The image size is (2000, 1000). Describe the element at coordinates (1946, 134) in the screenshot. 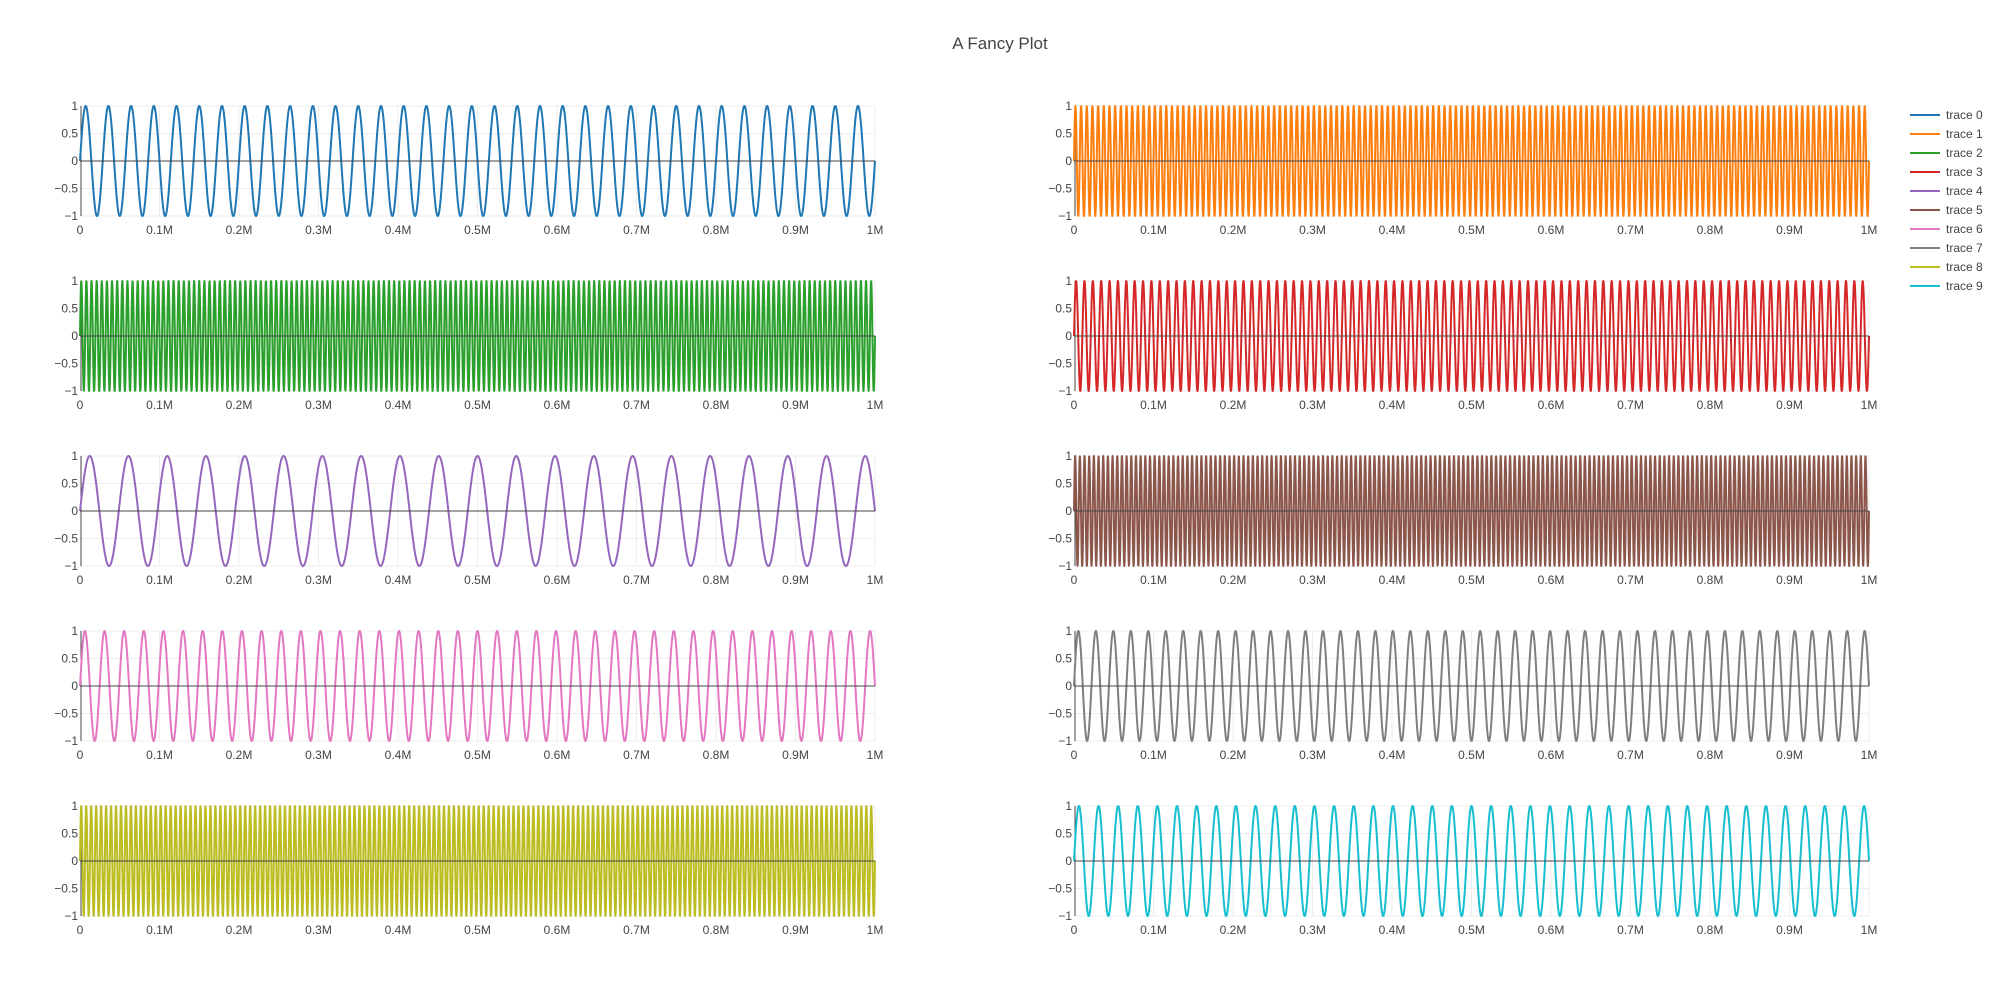

I see `legend-item-trace-1: trace 1` at that location.